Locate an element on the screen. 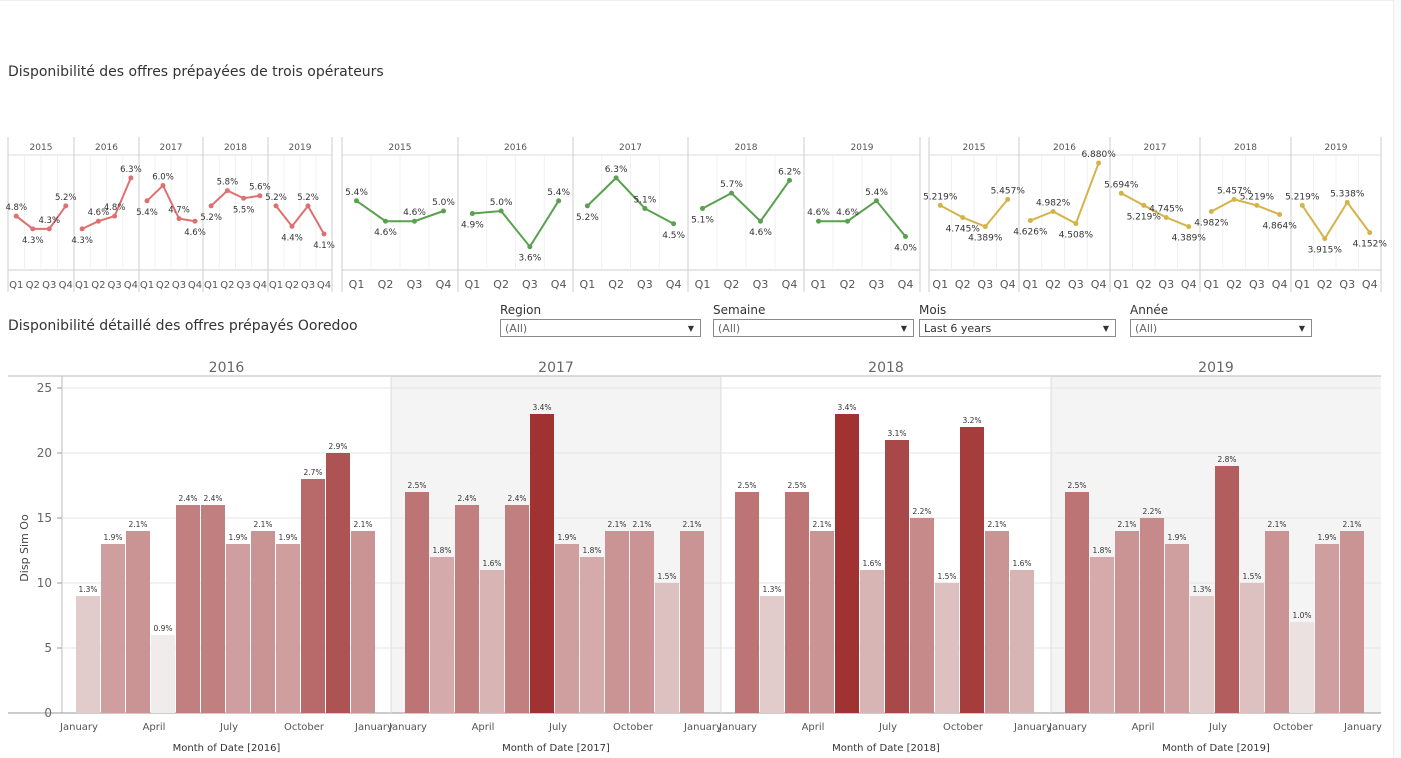  panel-year-header: 2017 is located at coordinates (556, 368).